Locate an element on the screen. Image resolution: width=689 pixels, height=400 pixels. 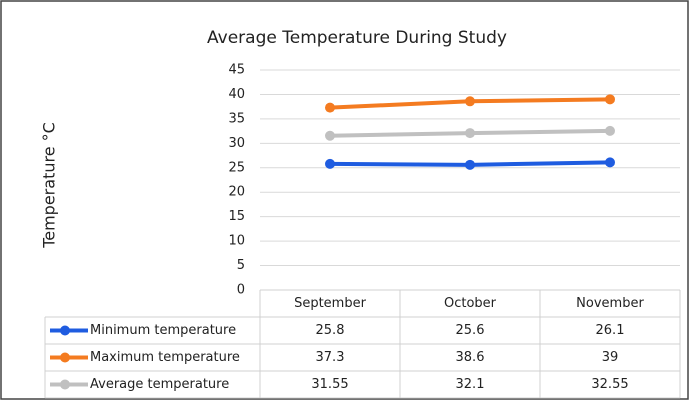
table-value: 32.1 is located at coordinates (470, 384).